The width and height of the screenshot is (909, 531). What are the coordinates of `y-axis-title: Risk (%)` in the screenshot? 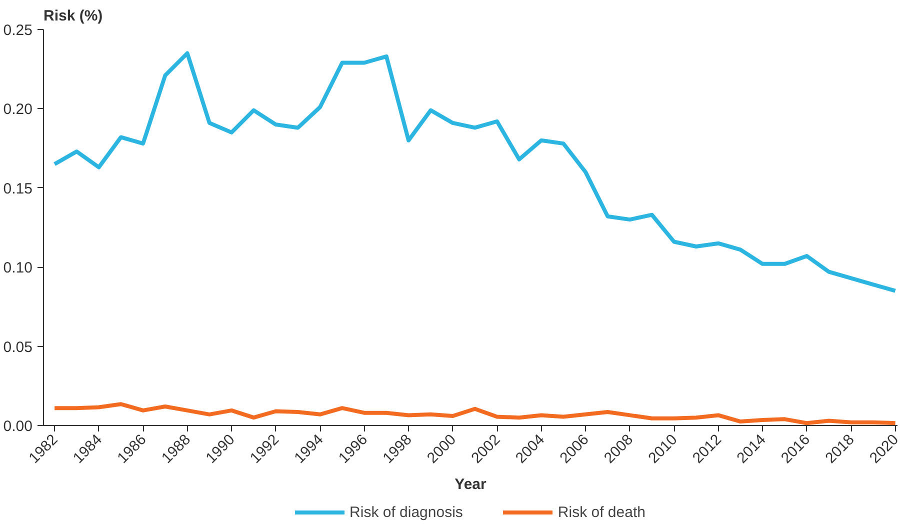 It's located at (73, 16).